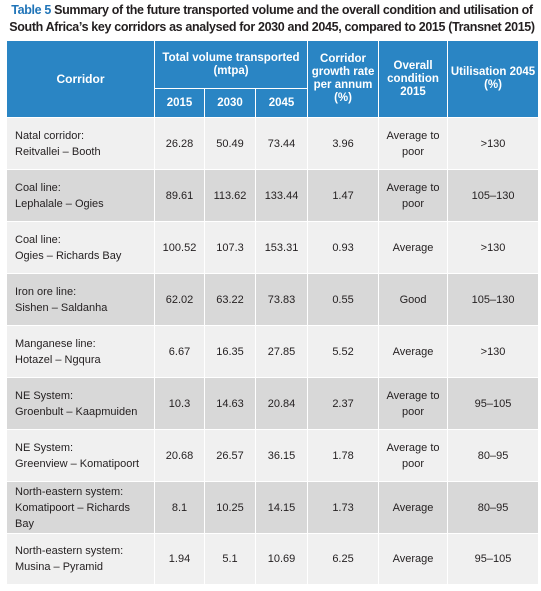 The height and width of the screenshot is (591, 541). I want to click on header-growth-rate: Corridor growth rate per annum (%), so click(343, 79).